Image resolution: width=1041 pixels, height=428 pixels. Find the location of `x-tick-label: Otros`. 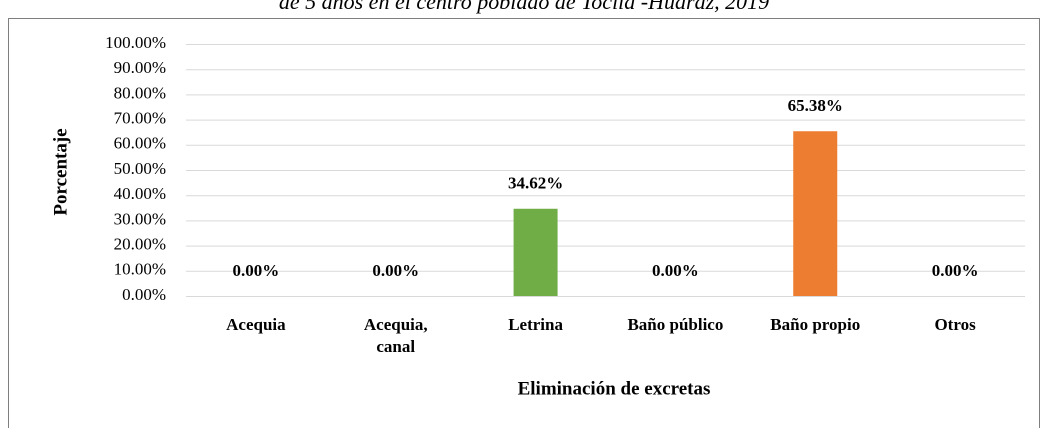

x-tick-label: Otros is located at coordinates (955, 324).